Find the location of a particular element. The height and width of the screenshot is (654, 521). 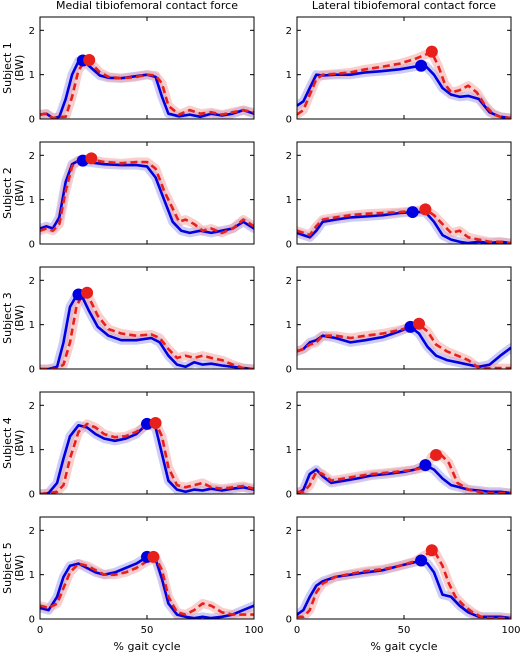

row-label-subject: Subject 5 is located at coordinates (7, 568).